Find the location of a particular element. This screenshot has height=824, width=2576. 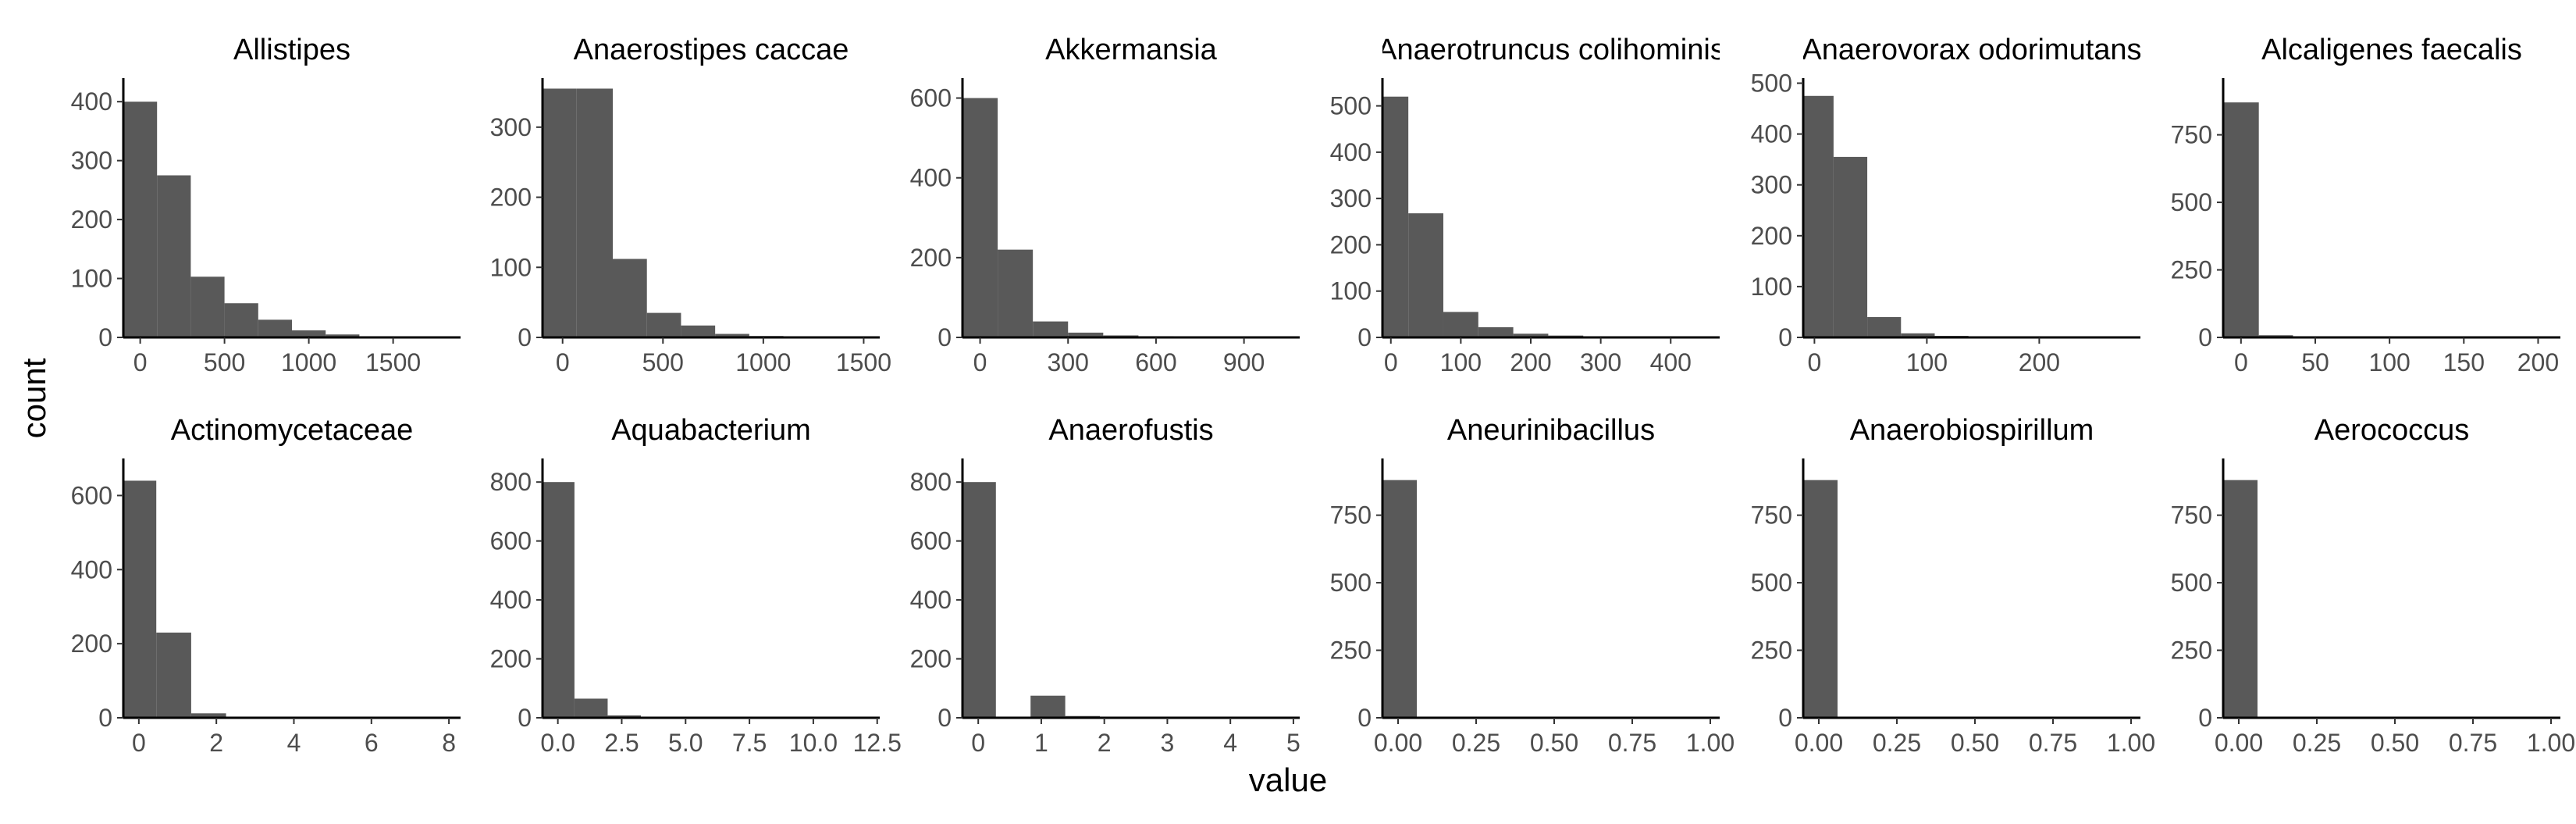

x-tick-label: 4 is located at coordinates (294, 743).